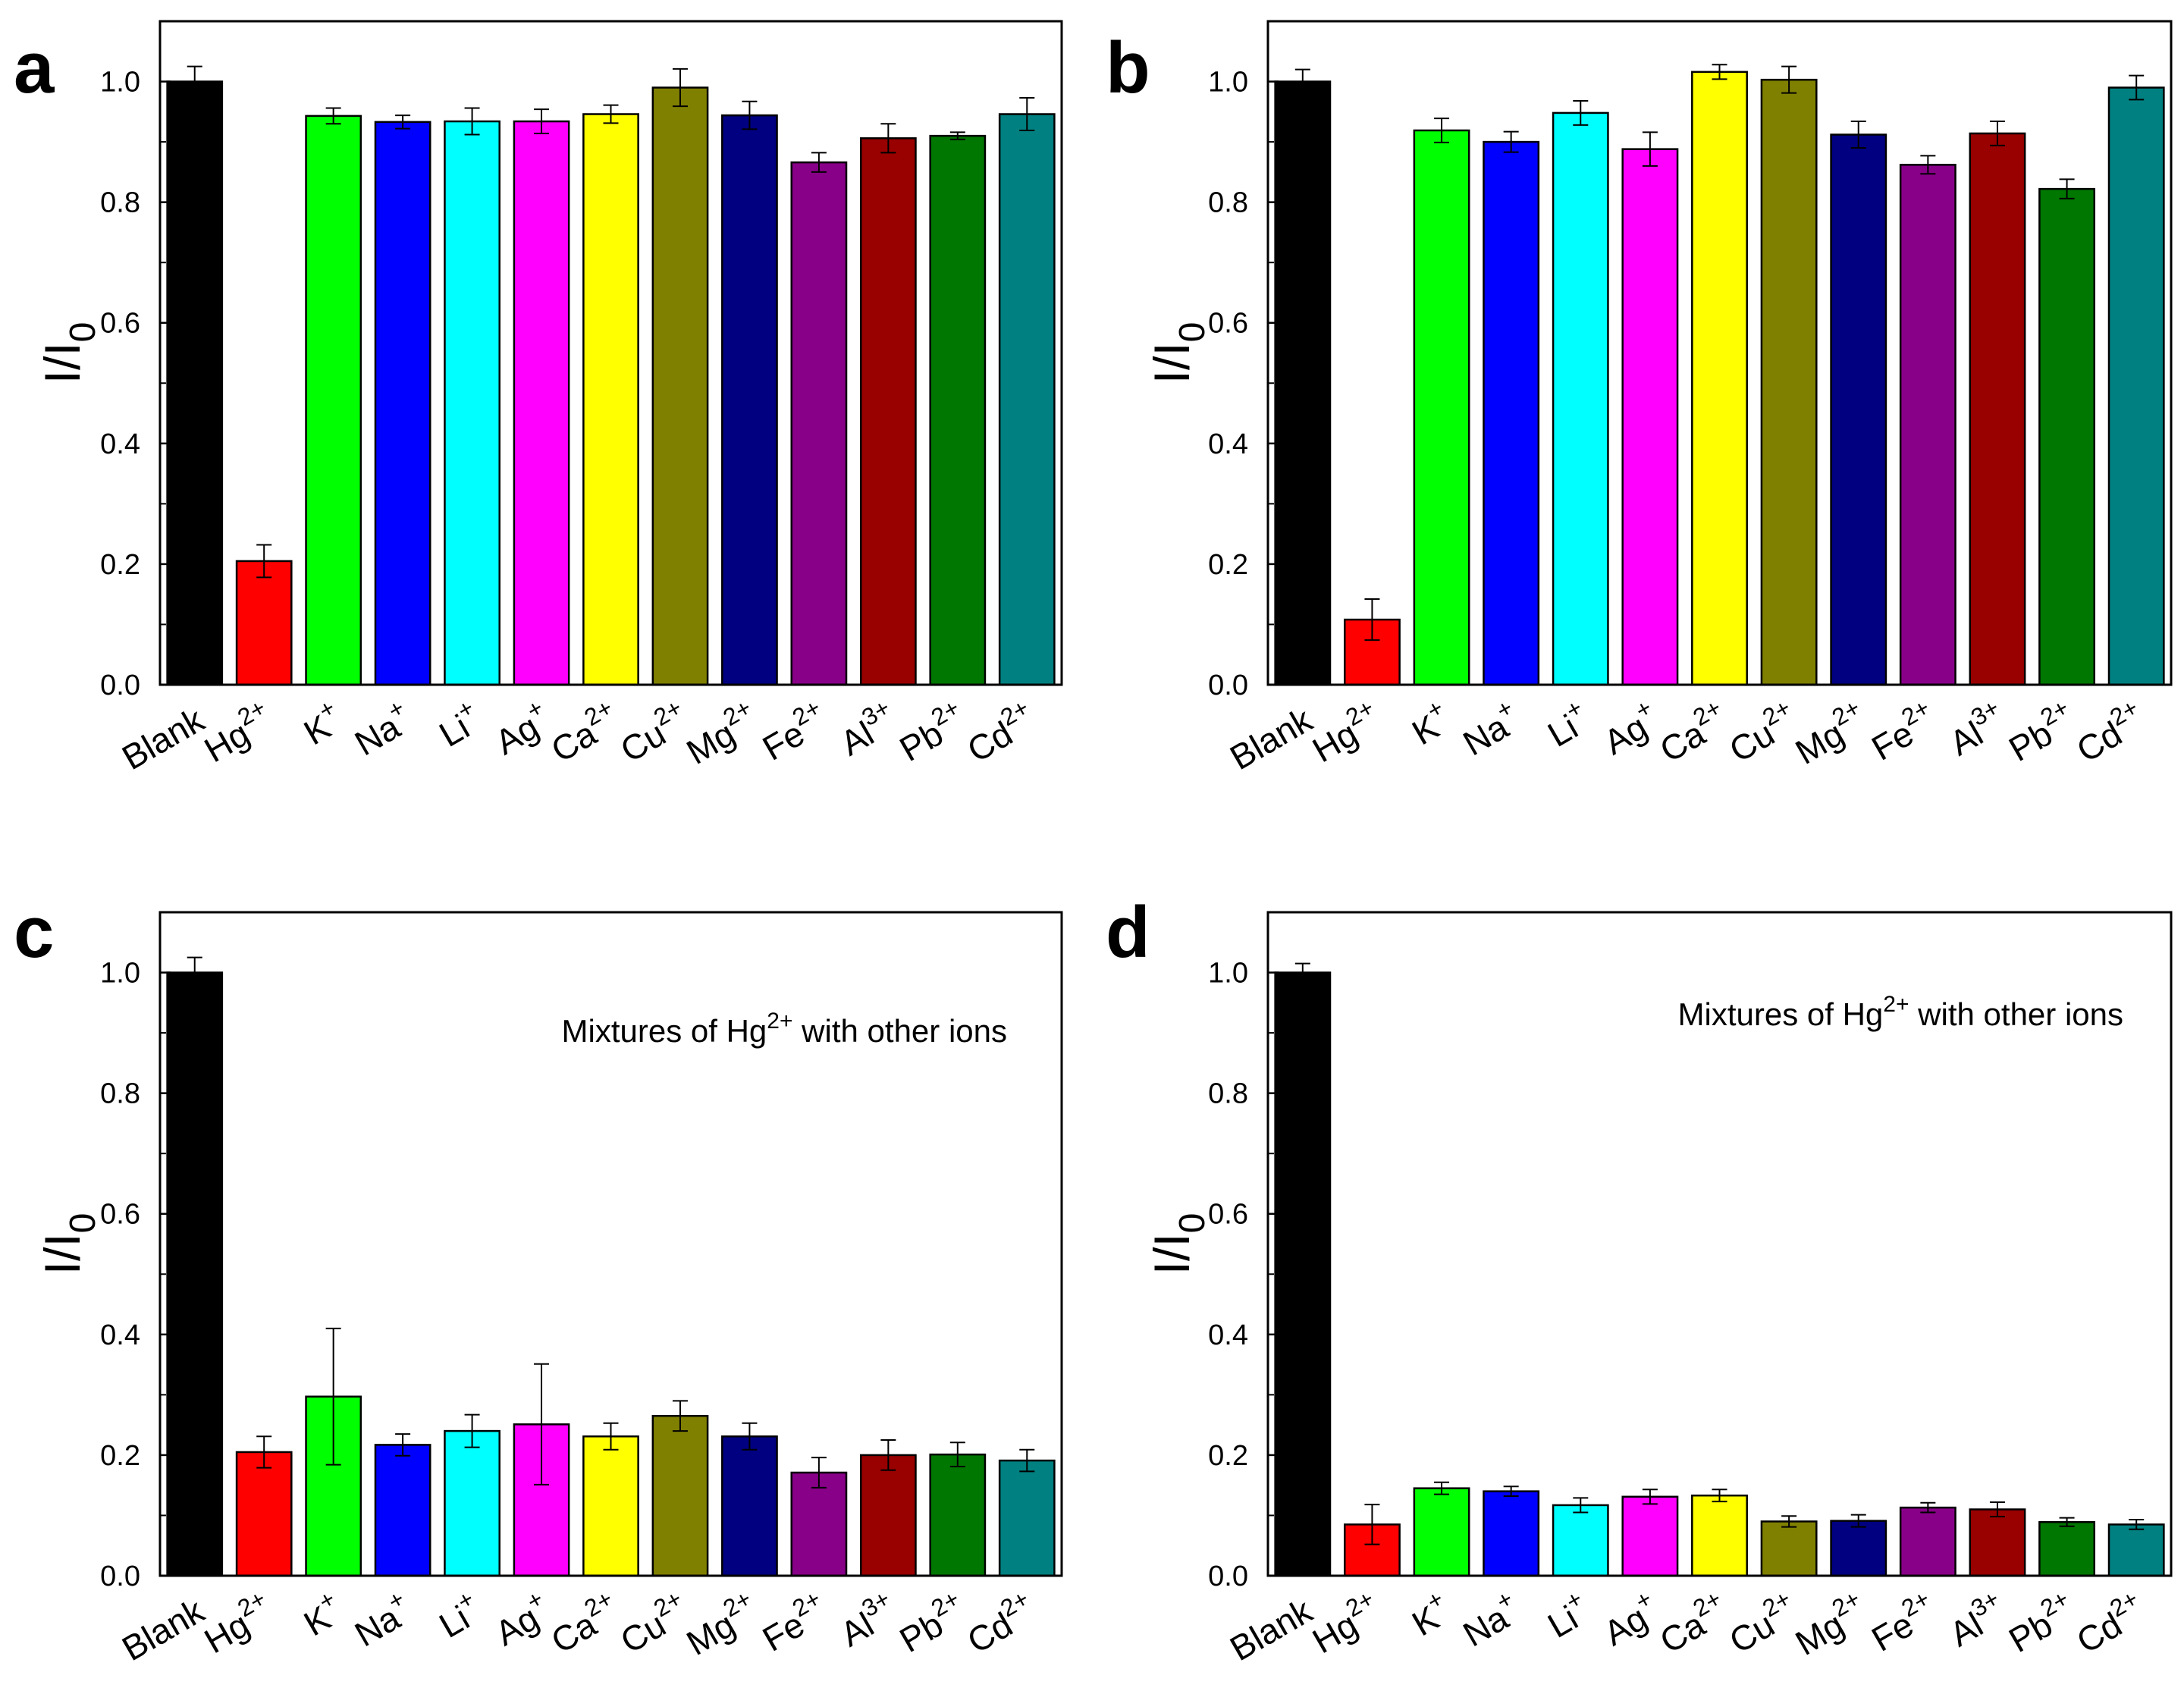  Describe the element at coordinates (237, 732) in the screenshot. I see `x-tick-label: Hg2+` at that location.